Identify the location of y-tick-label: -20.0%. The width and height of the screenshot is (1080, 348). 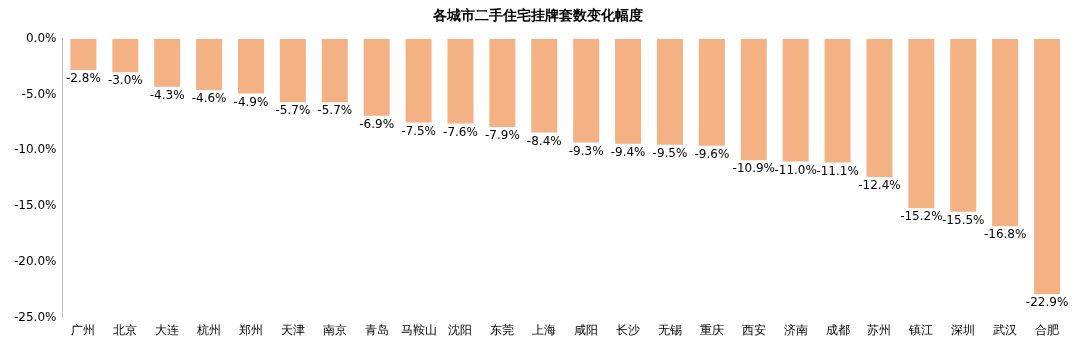
(35, 260).